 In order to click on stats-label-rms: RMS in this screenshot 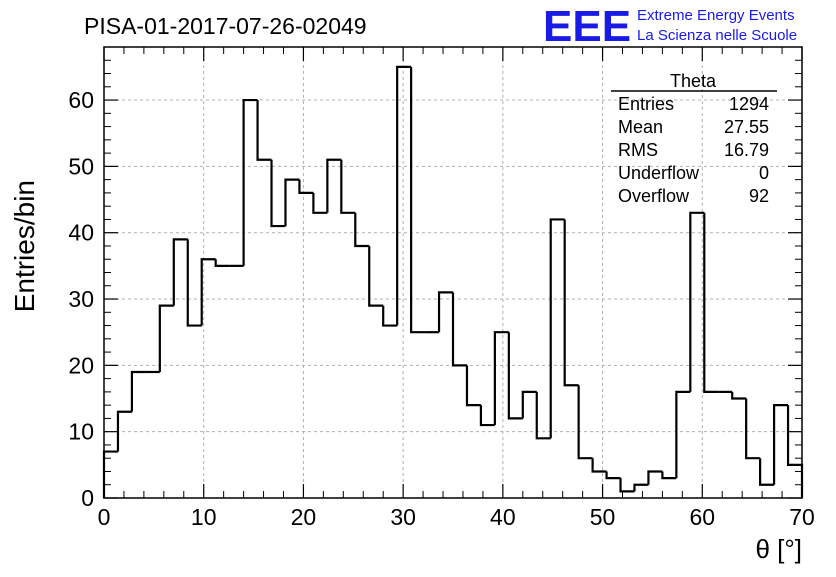, I will do `click(638, 150)`.